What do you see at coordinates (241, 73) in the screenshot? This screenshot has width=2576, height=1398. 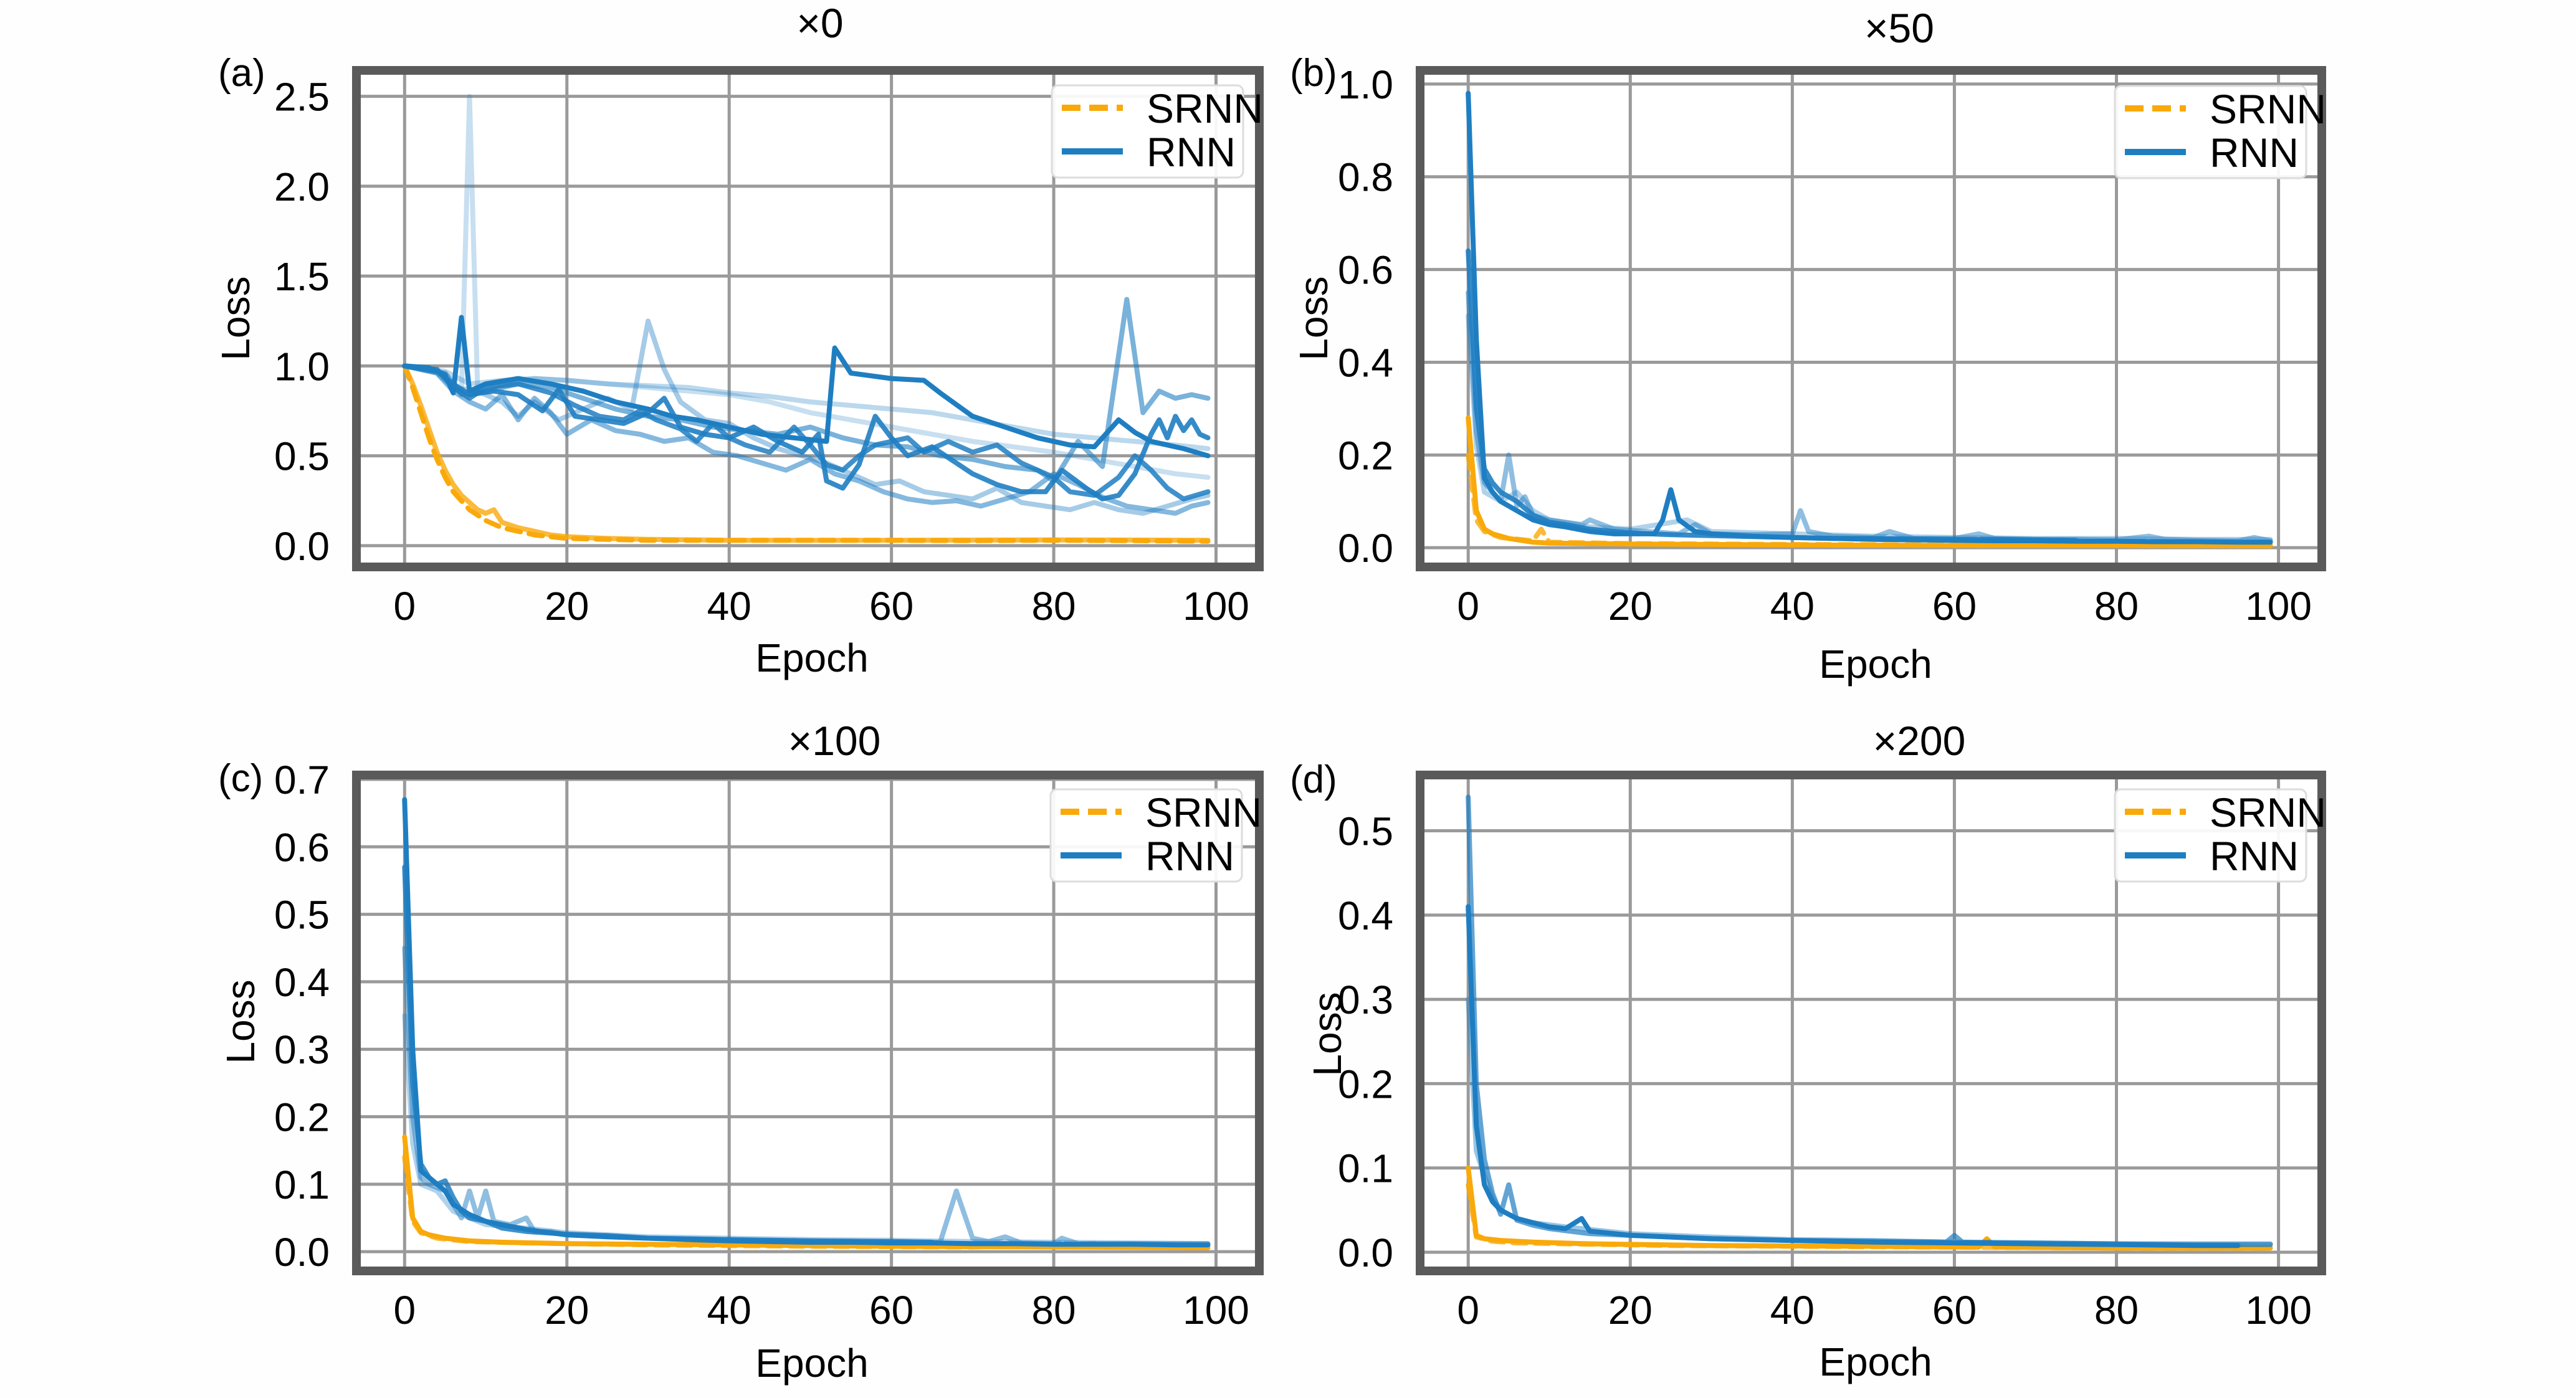 I see `panel-label: (a)` at bounding box center [241, 73].